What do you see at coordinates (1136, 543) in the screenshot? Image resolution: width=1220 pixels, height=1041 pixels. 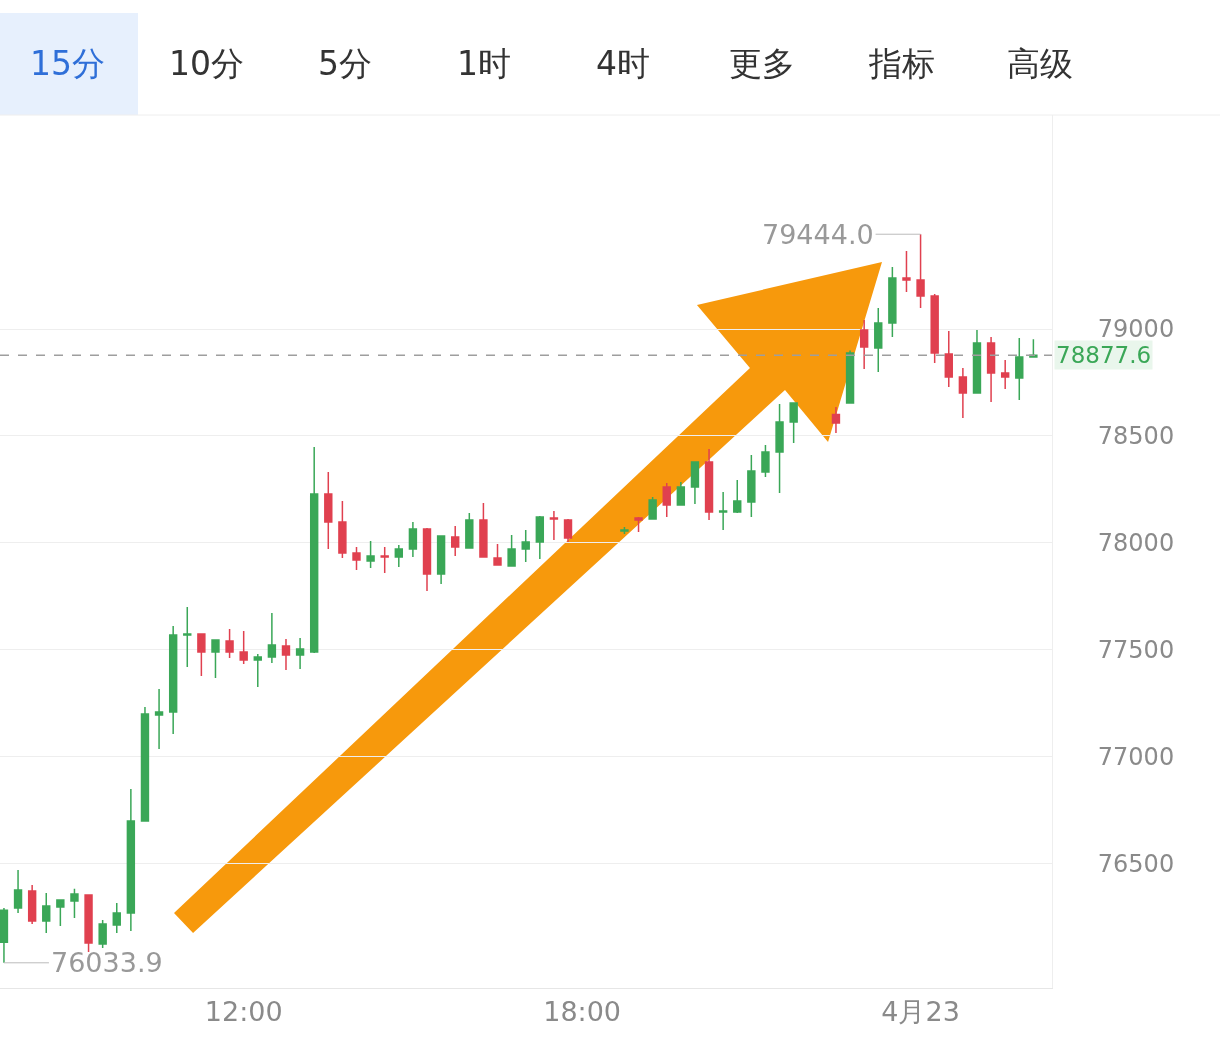 I see `y-tick-label: 78000` at bounding box center [1136, 543].